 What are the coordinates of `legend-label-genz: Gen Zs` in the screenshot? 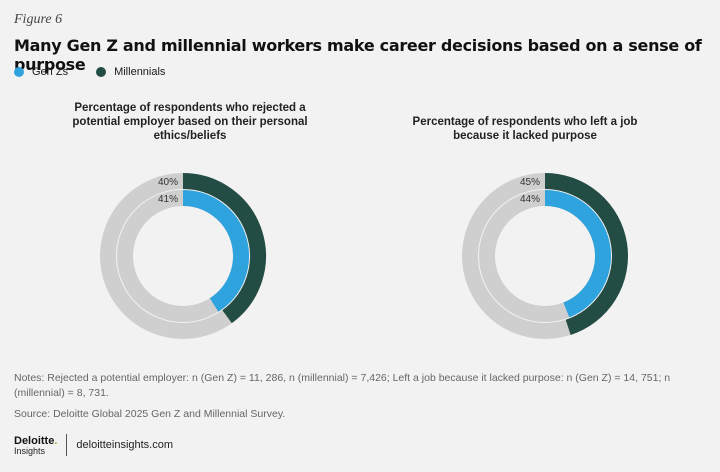 It's located at (50, 72).